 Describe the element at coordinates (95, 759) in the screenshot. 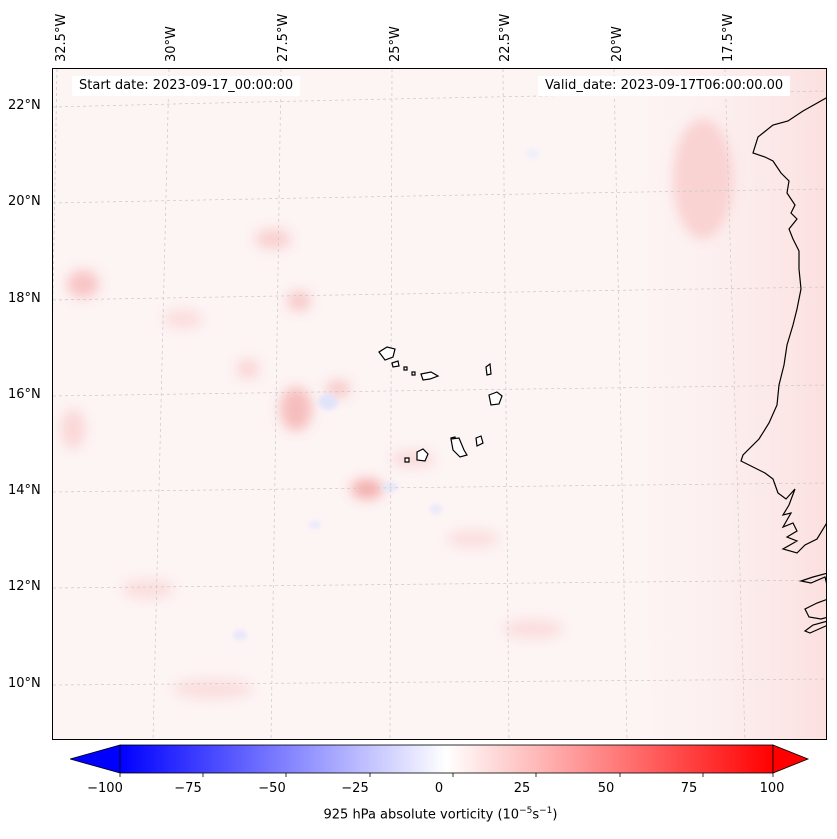

I see `colorbar-min-extension` at that location.